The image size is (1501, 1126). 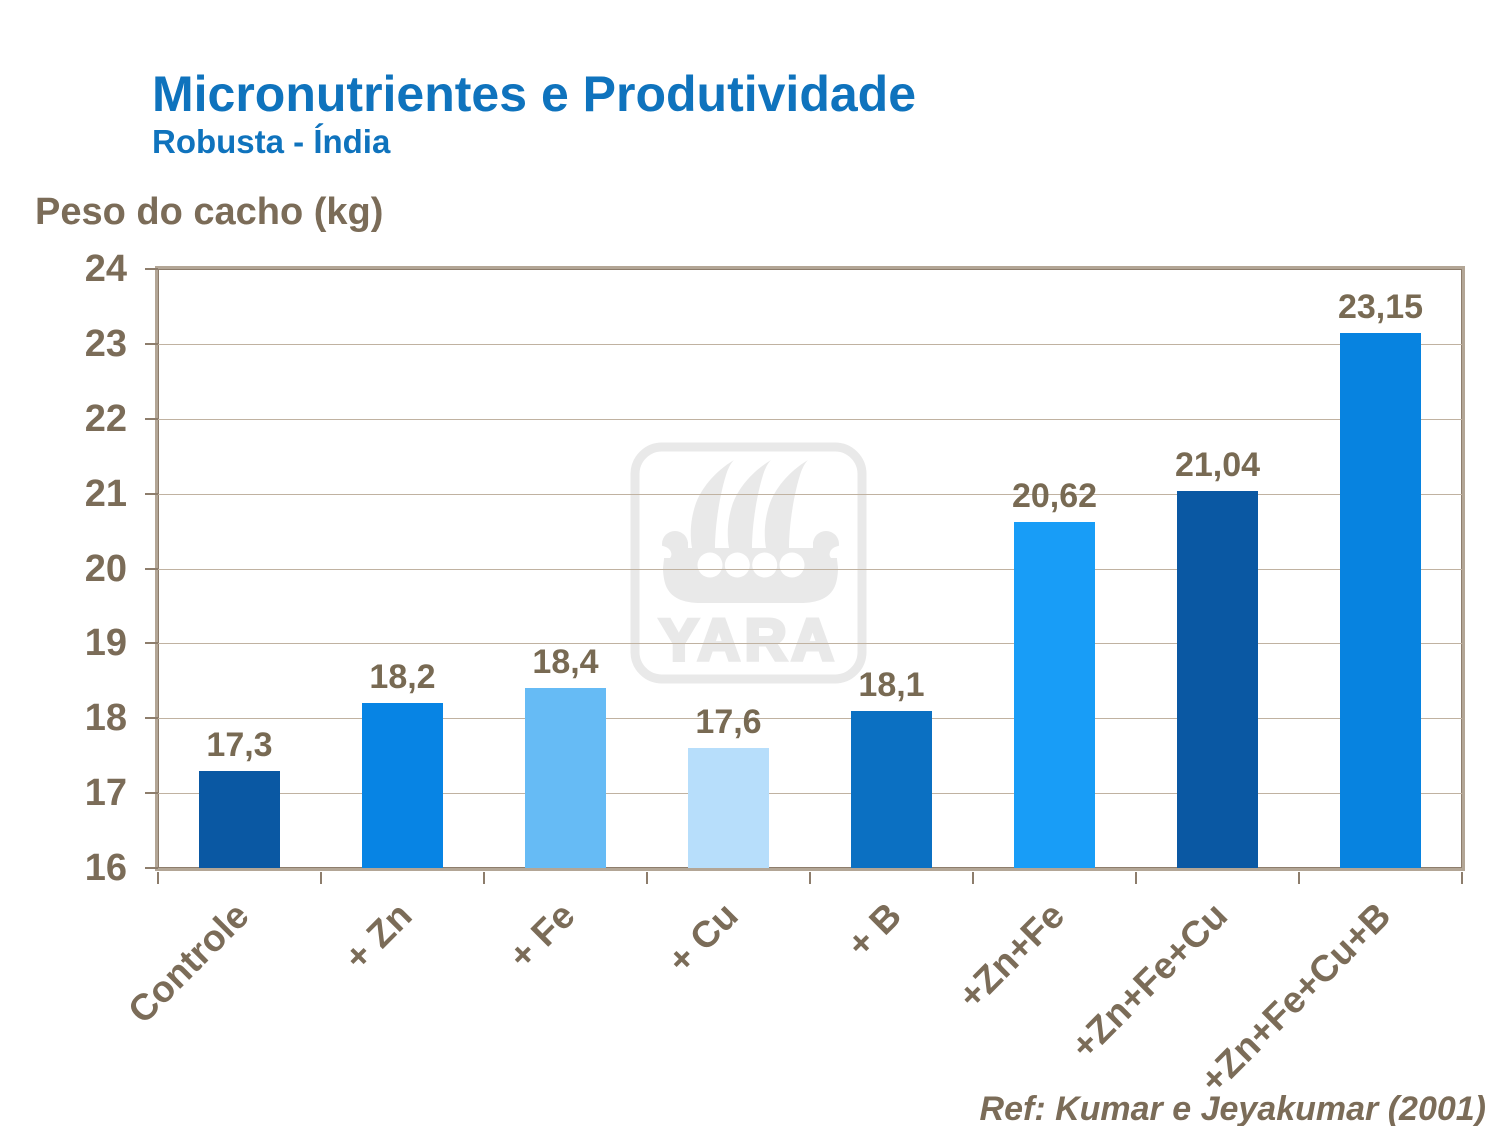 What do you see at coordinates (402, 677) in the screenshot?
I see `bar-value-label: 18,2` at bounding box center [402, 677].